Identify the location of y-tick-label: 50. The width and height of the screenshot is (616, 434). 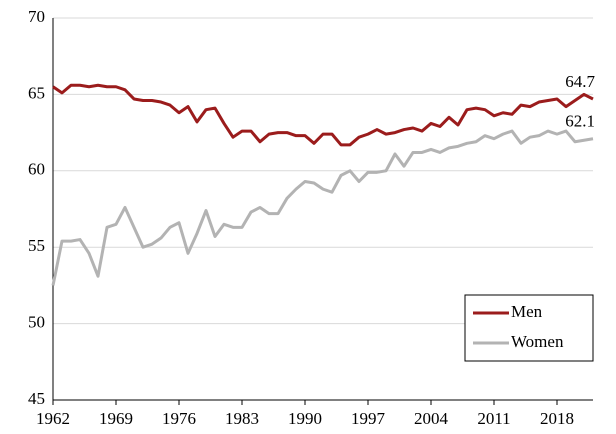
(36, 322).